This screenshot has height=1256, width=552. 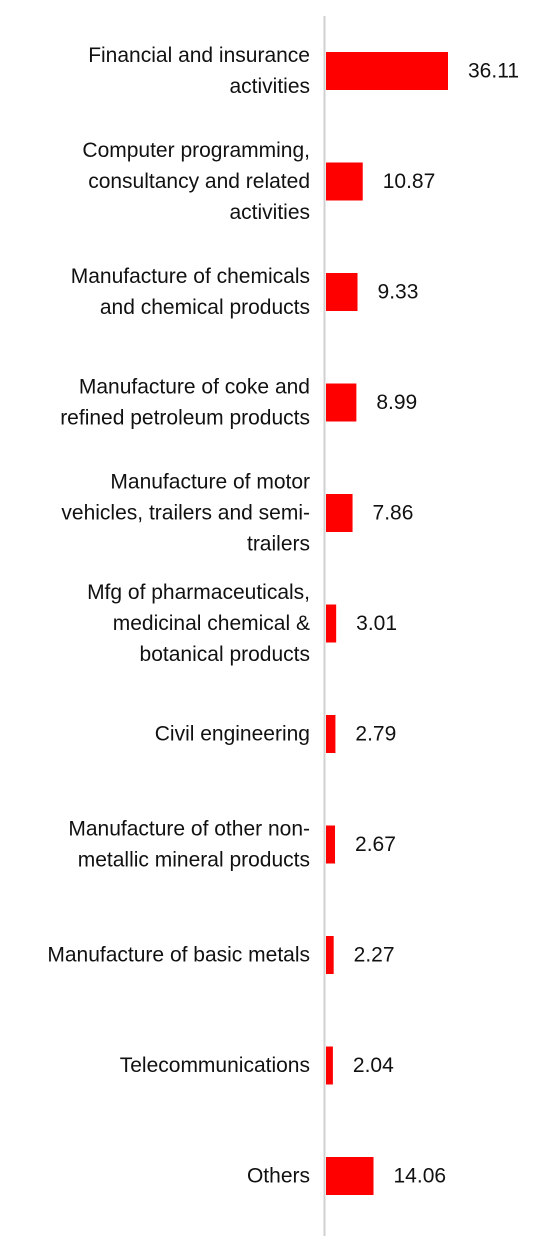 I want to click on category-label: Civil engineering, so click(x=232, y=734).